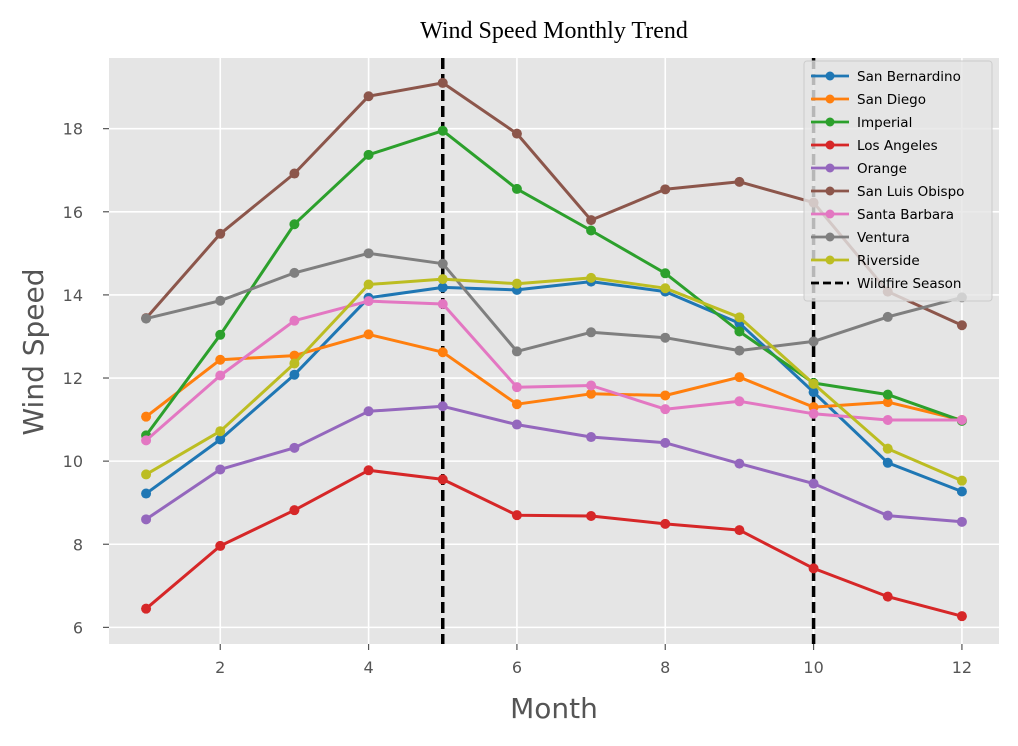 The height and width of the screenshot is (746, 1018). Describe the element at coordinates (78, 627) in the screenshot. I see `y-tick-label: 6` at that location.